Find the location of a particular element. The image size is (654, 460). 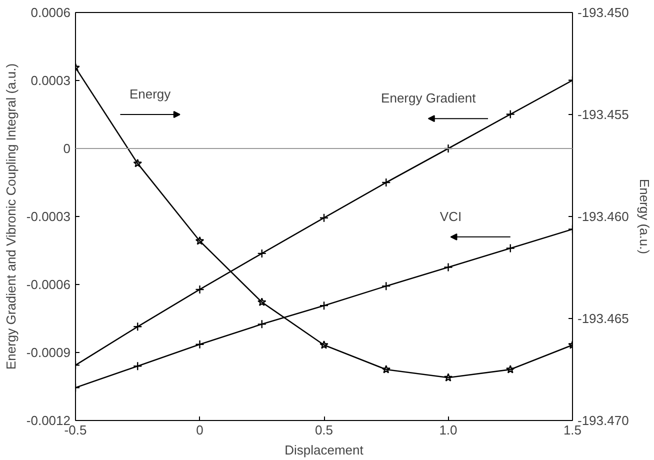

y2-tick-label: -193.465 is located at coordinates (603, 318).